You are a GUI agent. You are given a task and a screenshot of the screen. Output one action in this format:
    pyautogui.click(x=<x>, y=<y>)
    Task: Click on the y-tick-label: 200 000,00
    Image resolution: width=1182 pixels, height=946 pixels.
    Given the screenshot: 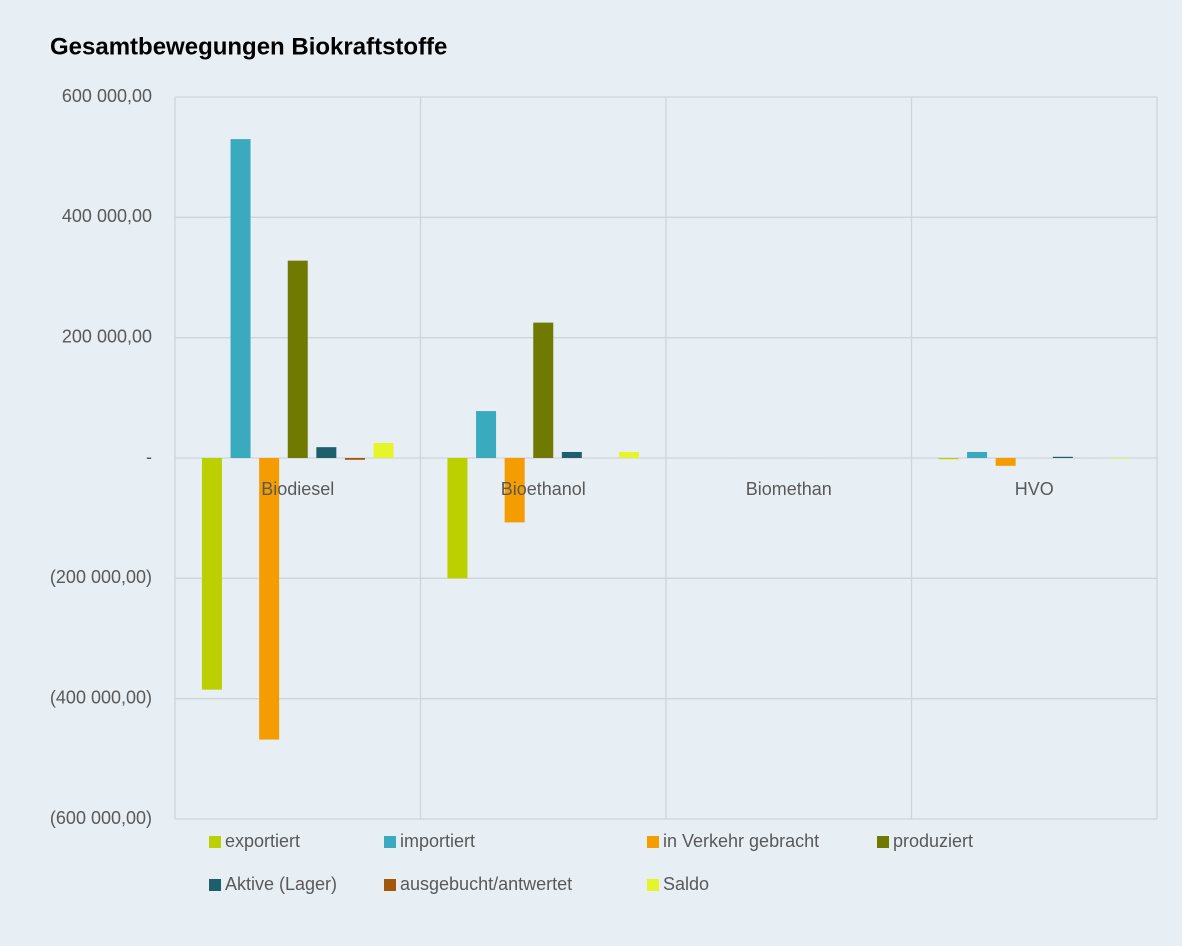 What is the action you would take?
    pyautogui.click(x=107, y=336)
    